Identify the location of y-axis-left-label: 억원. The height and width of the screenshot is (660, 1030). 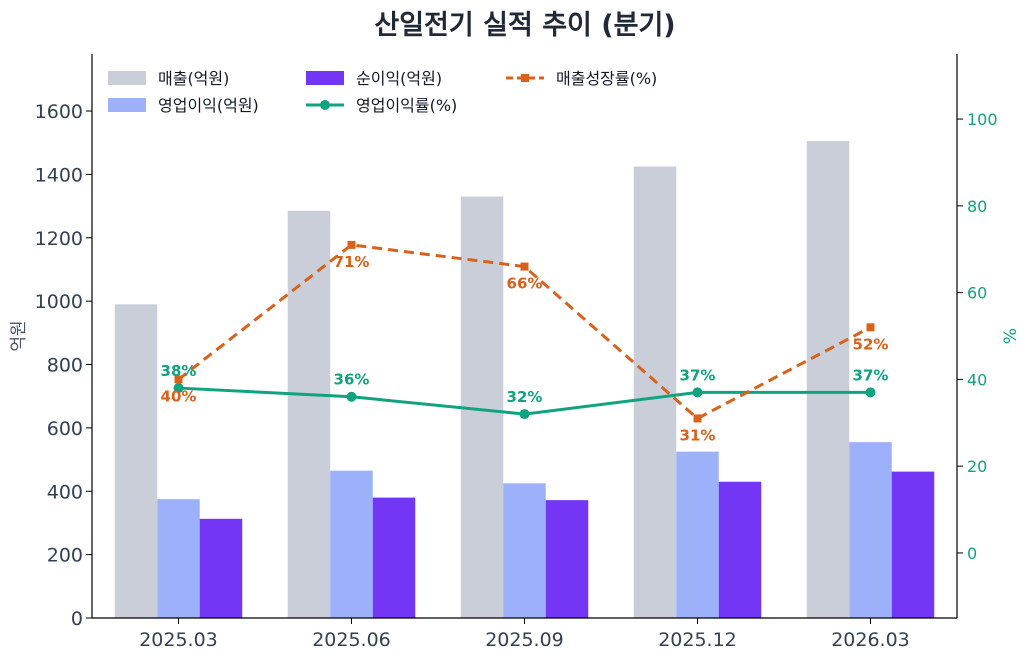
(19, 335).